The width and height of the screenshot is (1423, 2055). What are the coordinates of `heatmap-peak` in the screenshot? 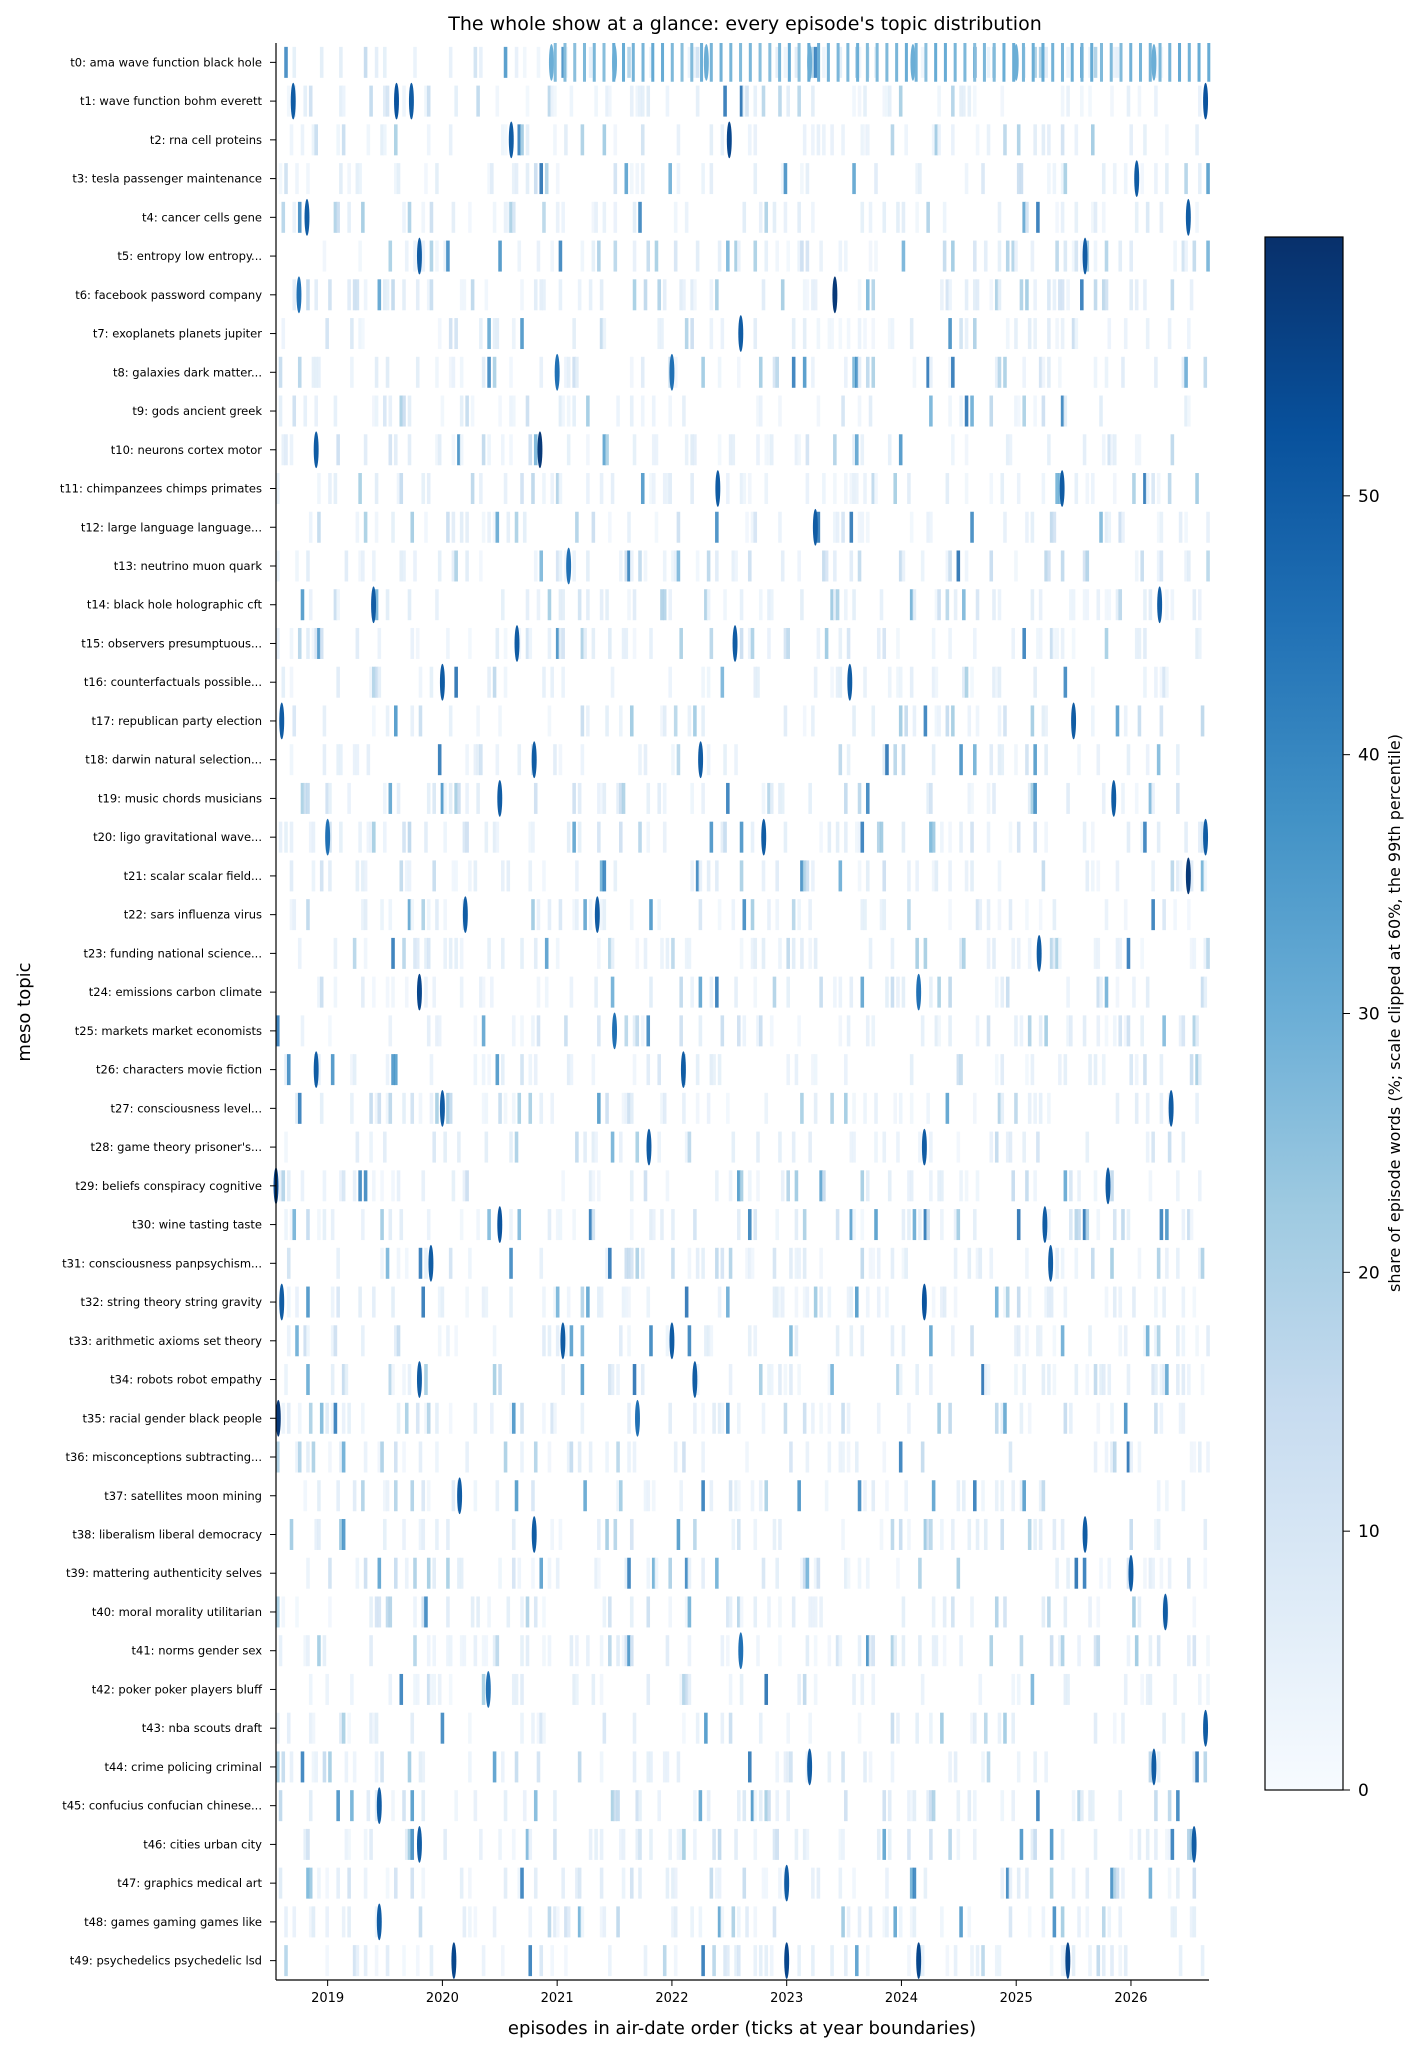 It's located at (1188, 217).